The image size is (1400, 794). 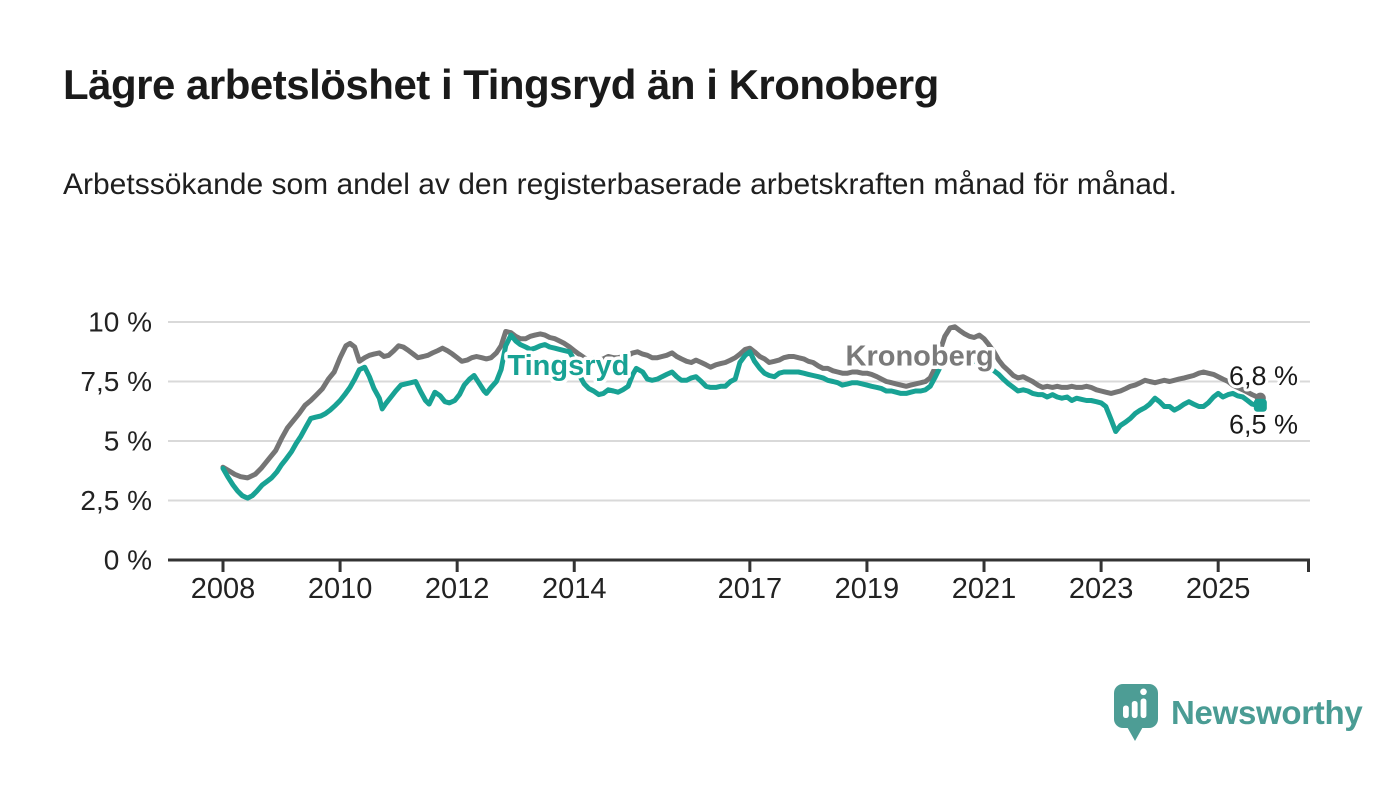 What do you see at coordinates (128, 560) in the screenshot?
I see `y-axis-label: 0 %` at bounding box center [128, 560].